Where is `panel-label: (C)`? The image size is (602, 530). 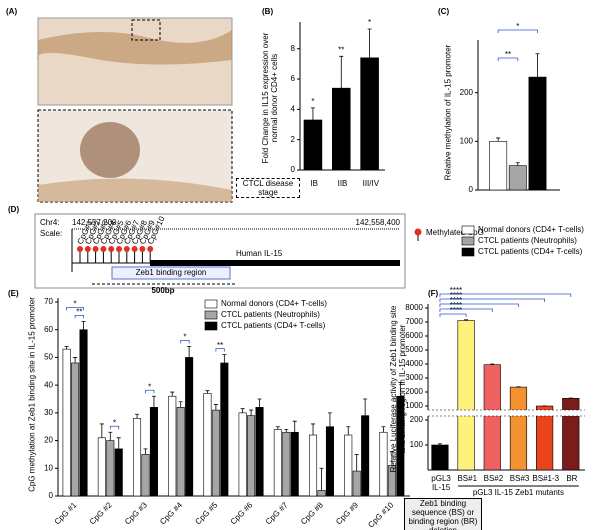 panel-label: (C) is located at coordinates (443, 11).